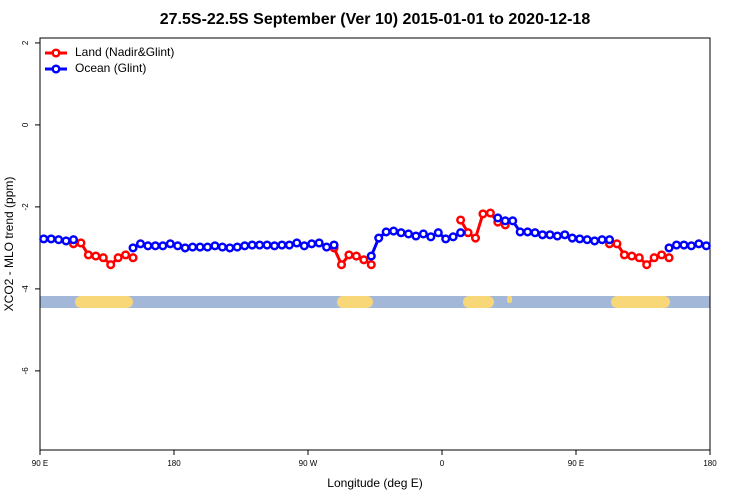 Image resolution: width=750 pixels, height=500 pixels. I want to click on legend-label: Land (Nadir&Glint), so click(124, 52).